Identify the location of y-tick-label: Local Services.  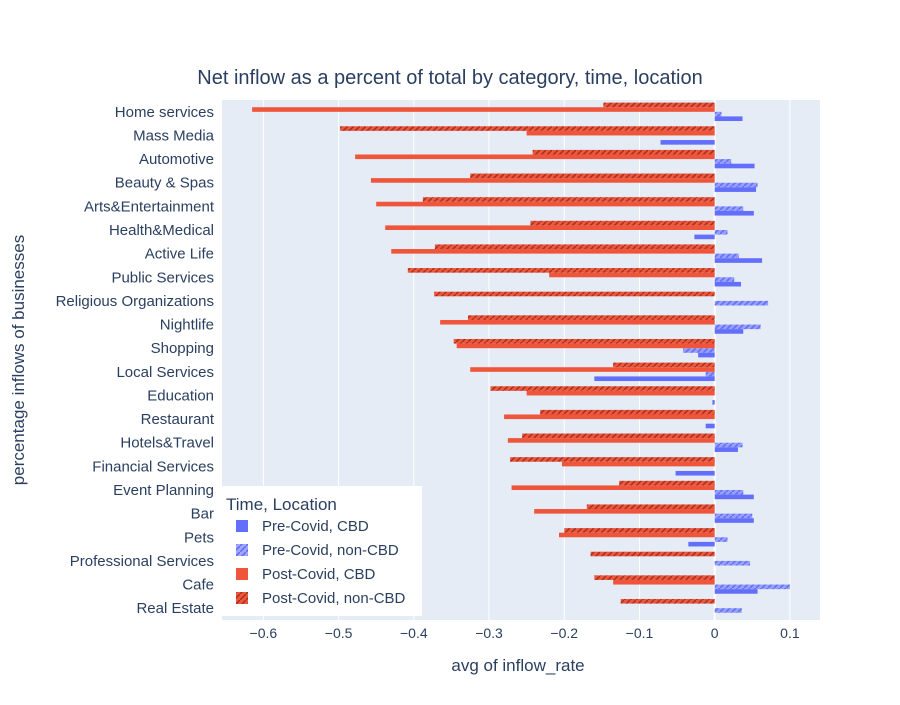
(165, 372).